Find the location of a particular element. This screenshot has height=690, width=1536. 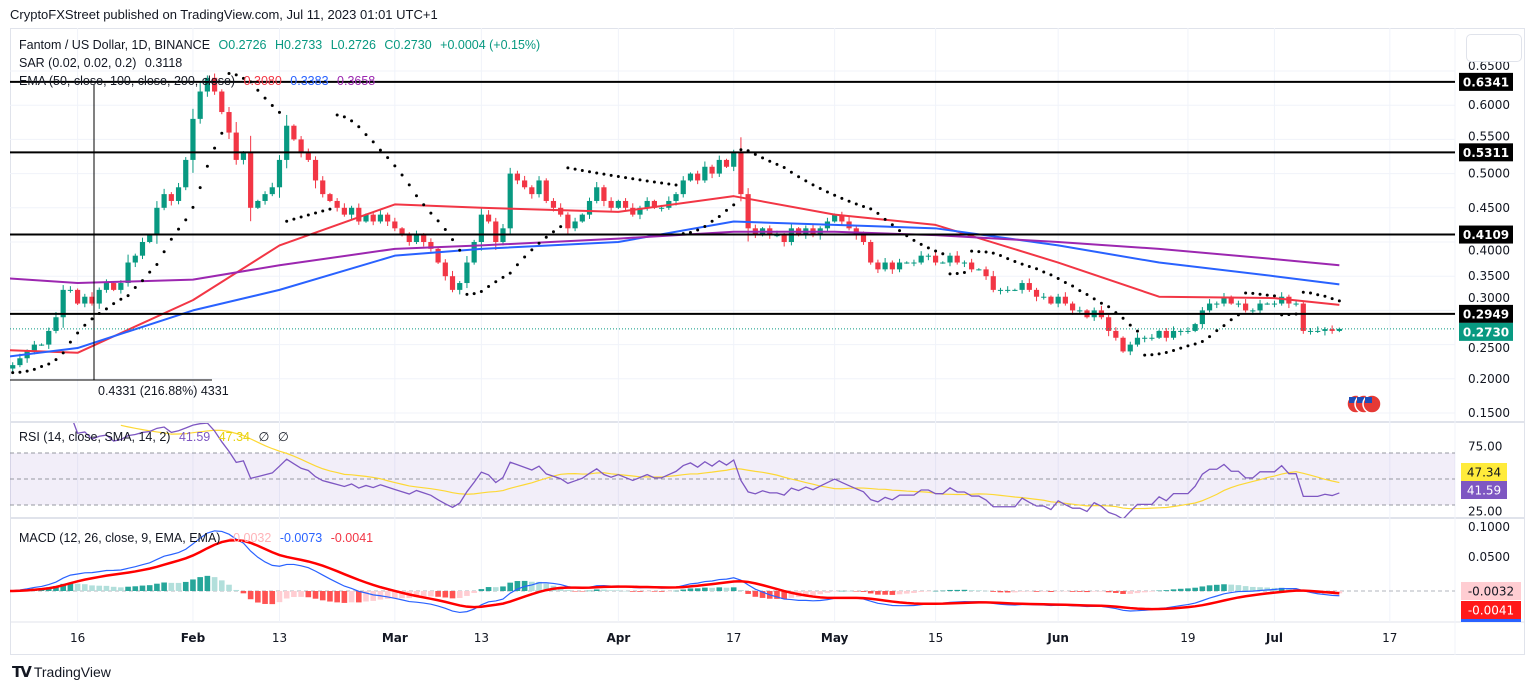

tradingview-footer: 𝗧𝗩 TradingView is located at coordinates (61, 672).